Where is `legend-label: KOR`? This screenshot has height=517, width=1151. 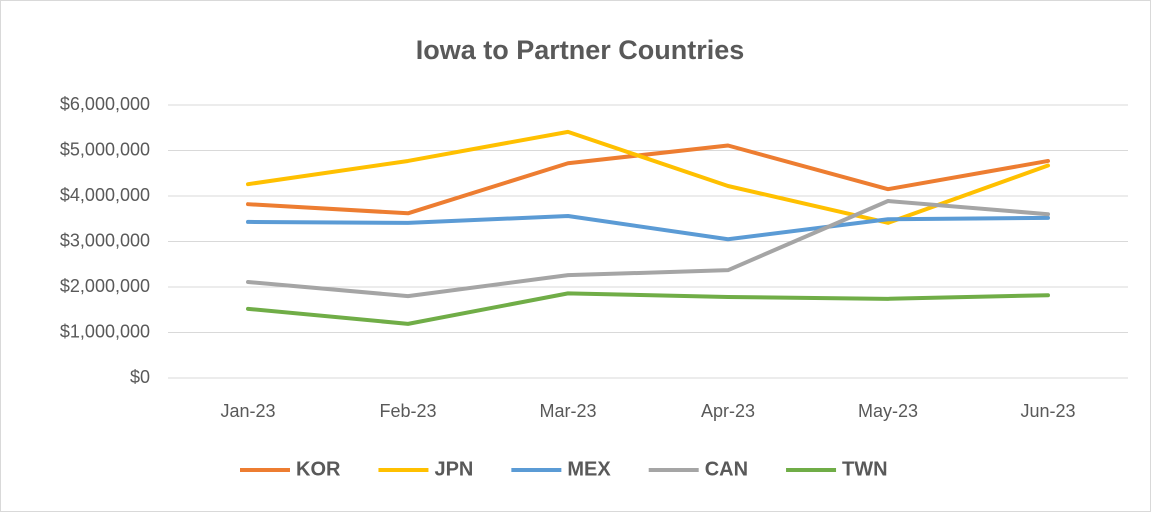
legend-label: KOR is located at coordinates (318, 469).